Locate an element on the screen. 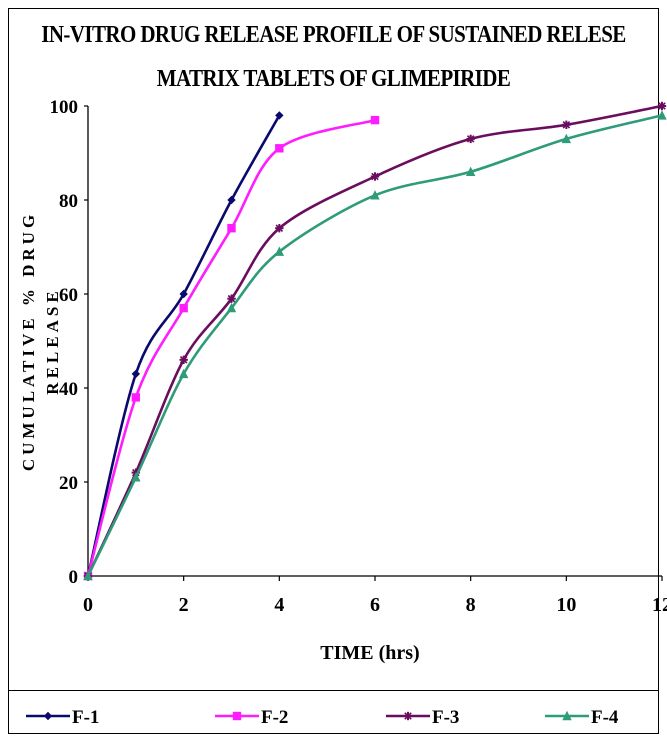 This screenshot has width=667, height=742. x-tick-label: 10 is located at coordinates (566, 605).